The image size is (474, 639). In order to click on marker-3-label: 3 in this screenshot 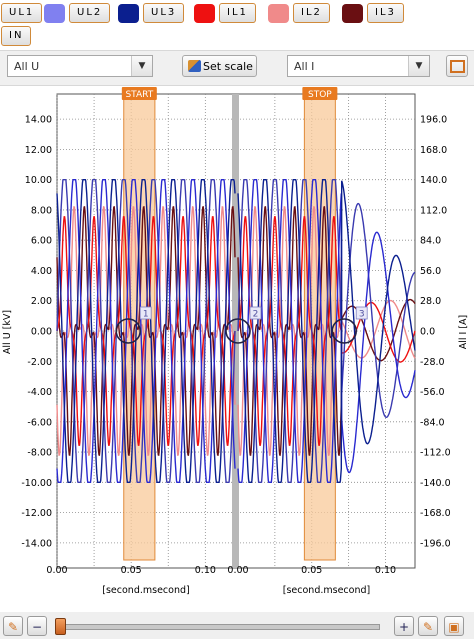, I will do `click(362, 315)`.